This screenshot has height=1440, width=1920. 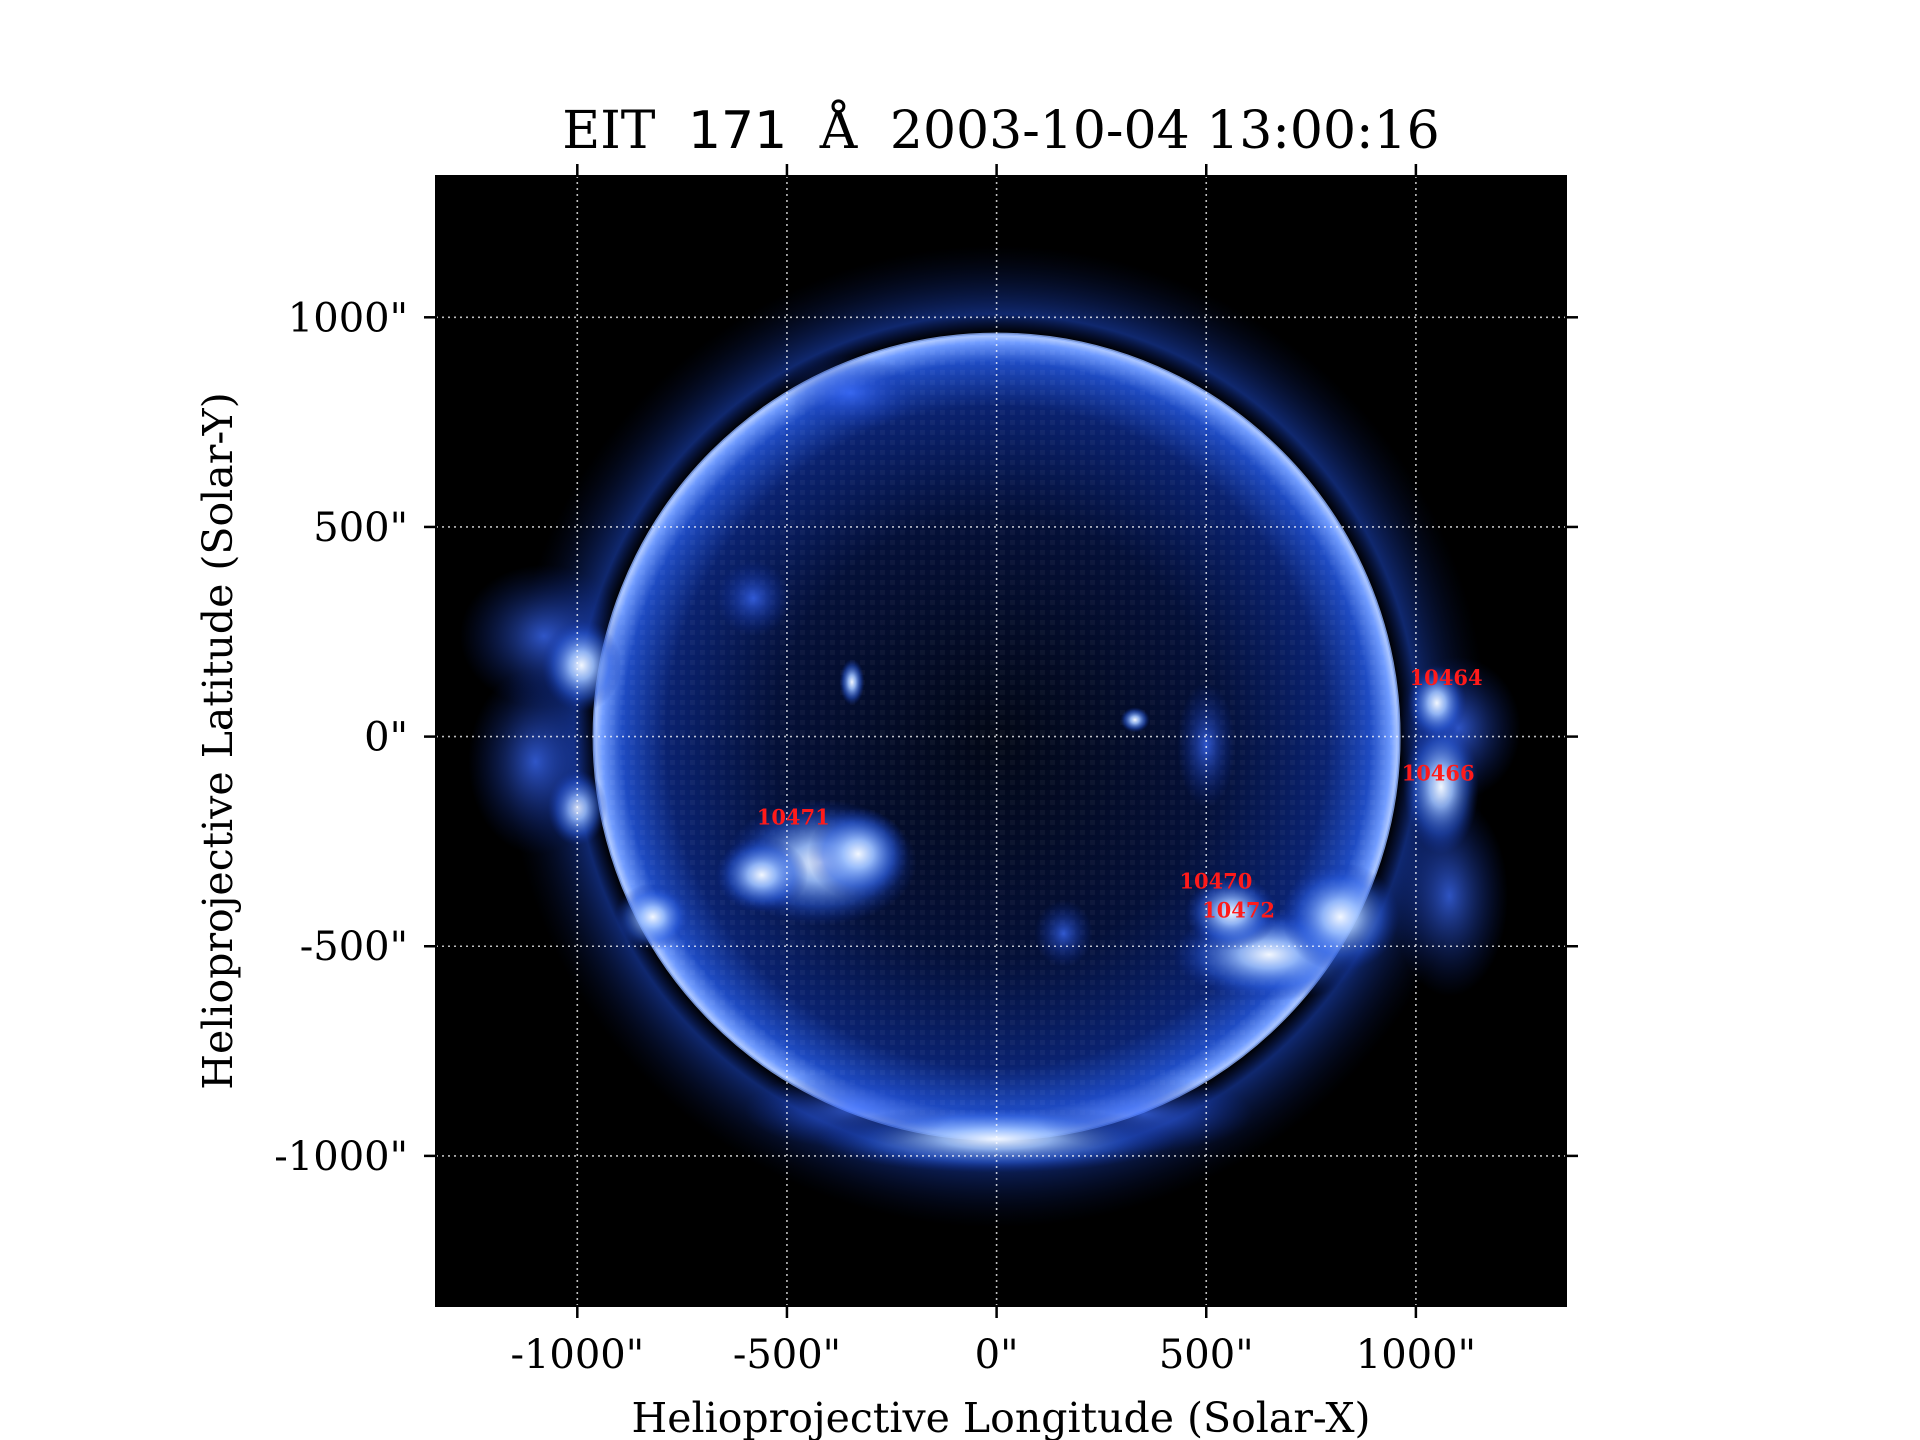 What do you see at coordinates (348, 318) in the screenshot?
I see `y-tick-label: 1000"` at bounding box center [348, 318].